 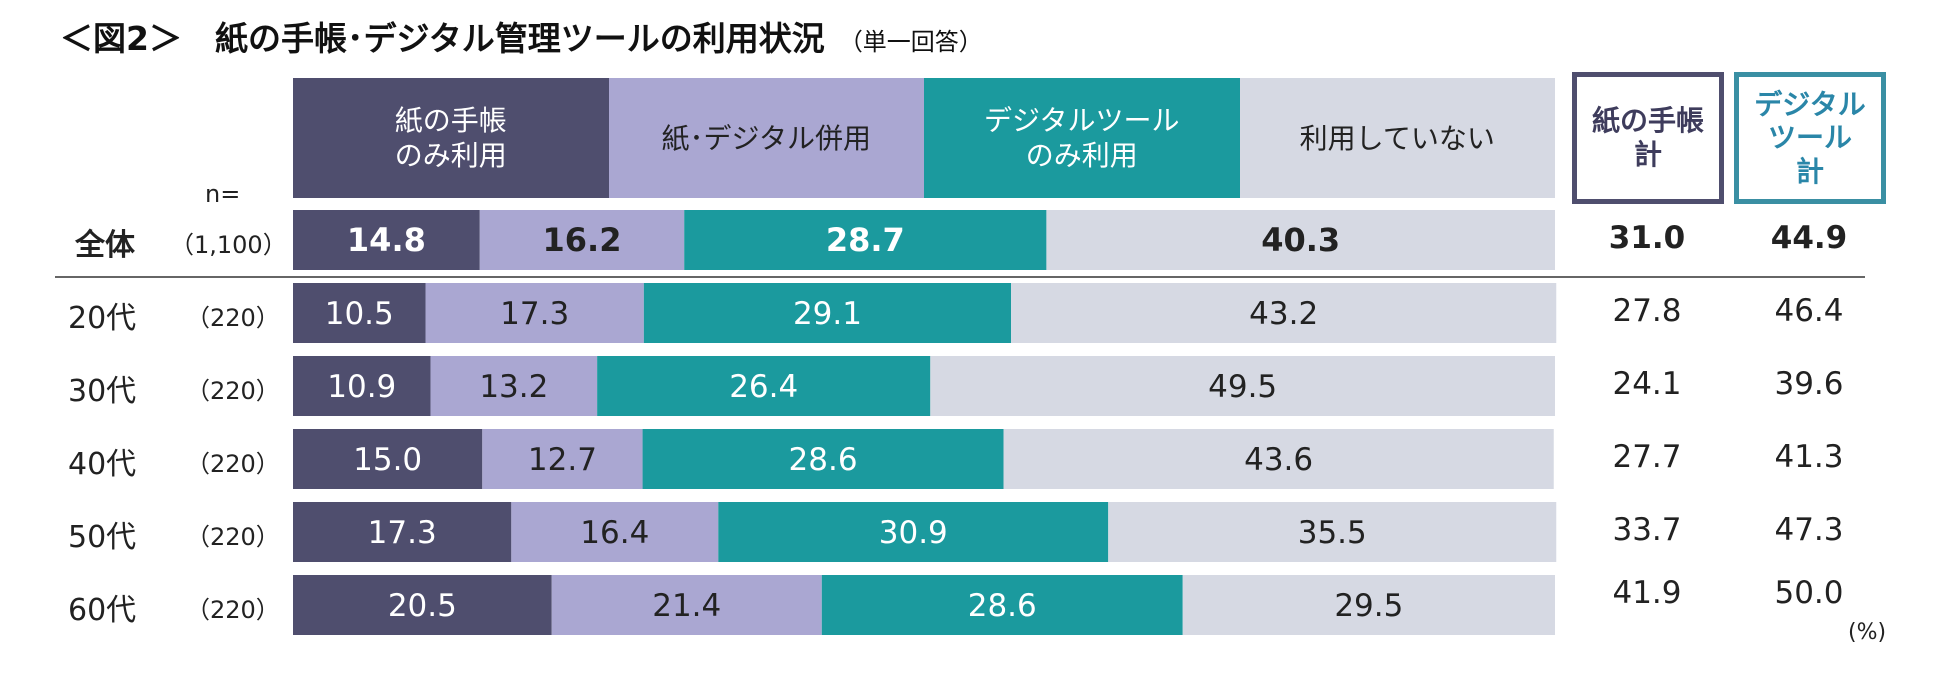 What do you see at coordinates (521, 38) in the screenshot?
I see `chart-title: ＜図2＞ 紙の手帳･デジタル管理ツールの利用状況 （単一回答）` at bounding box center [521, 38].